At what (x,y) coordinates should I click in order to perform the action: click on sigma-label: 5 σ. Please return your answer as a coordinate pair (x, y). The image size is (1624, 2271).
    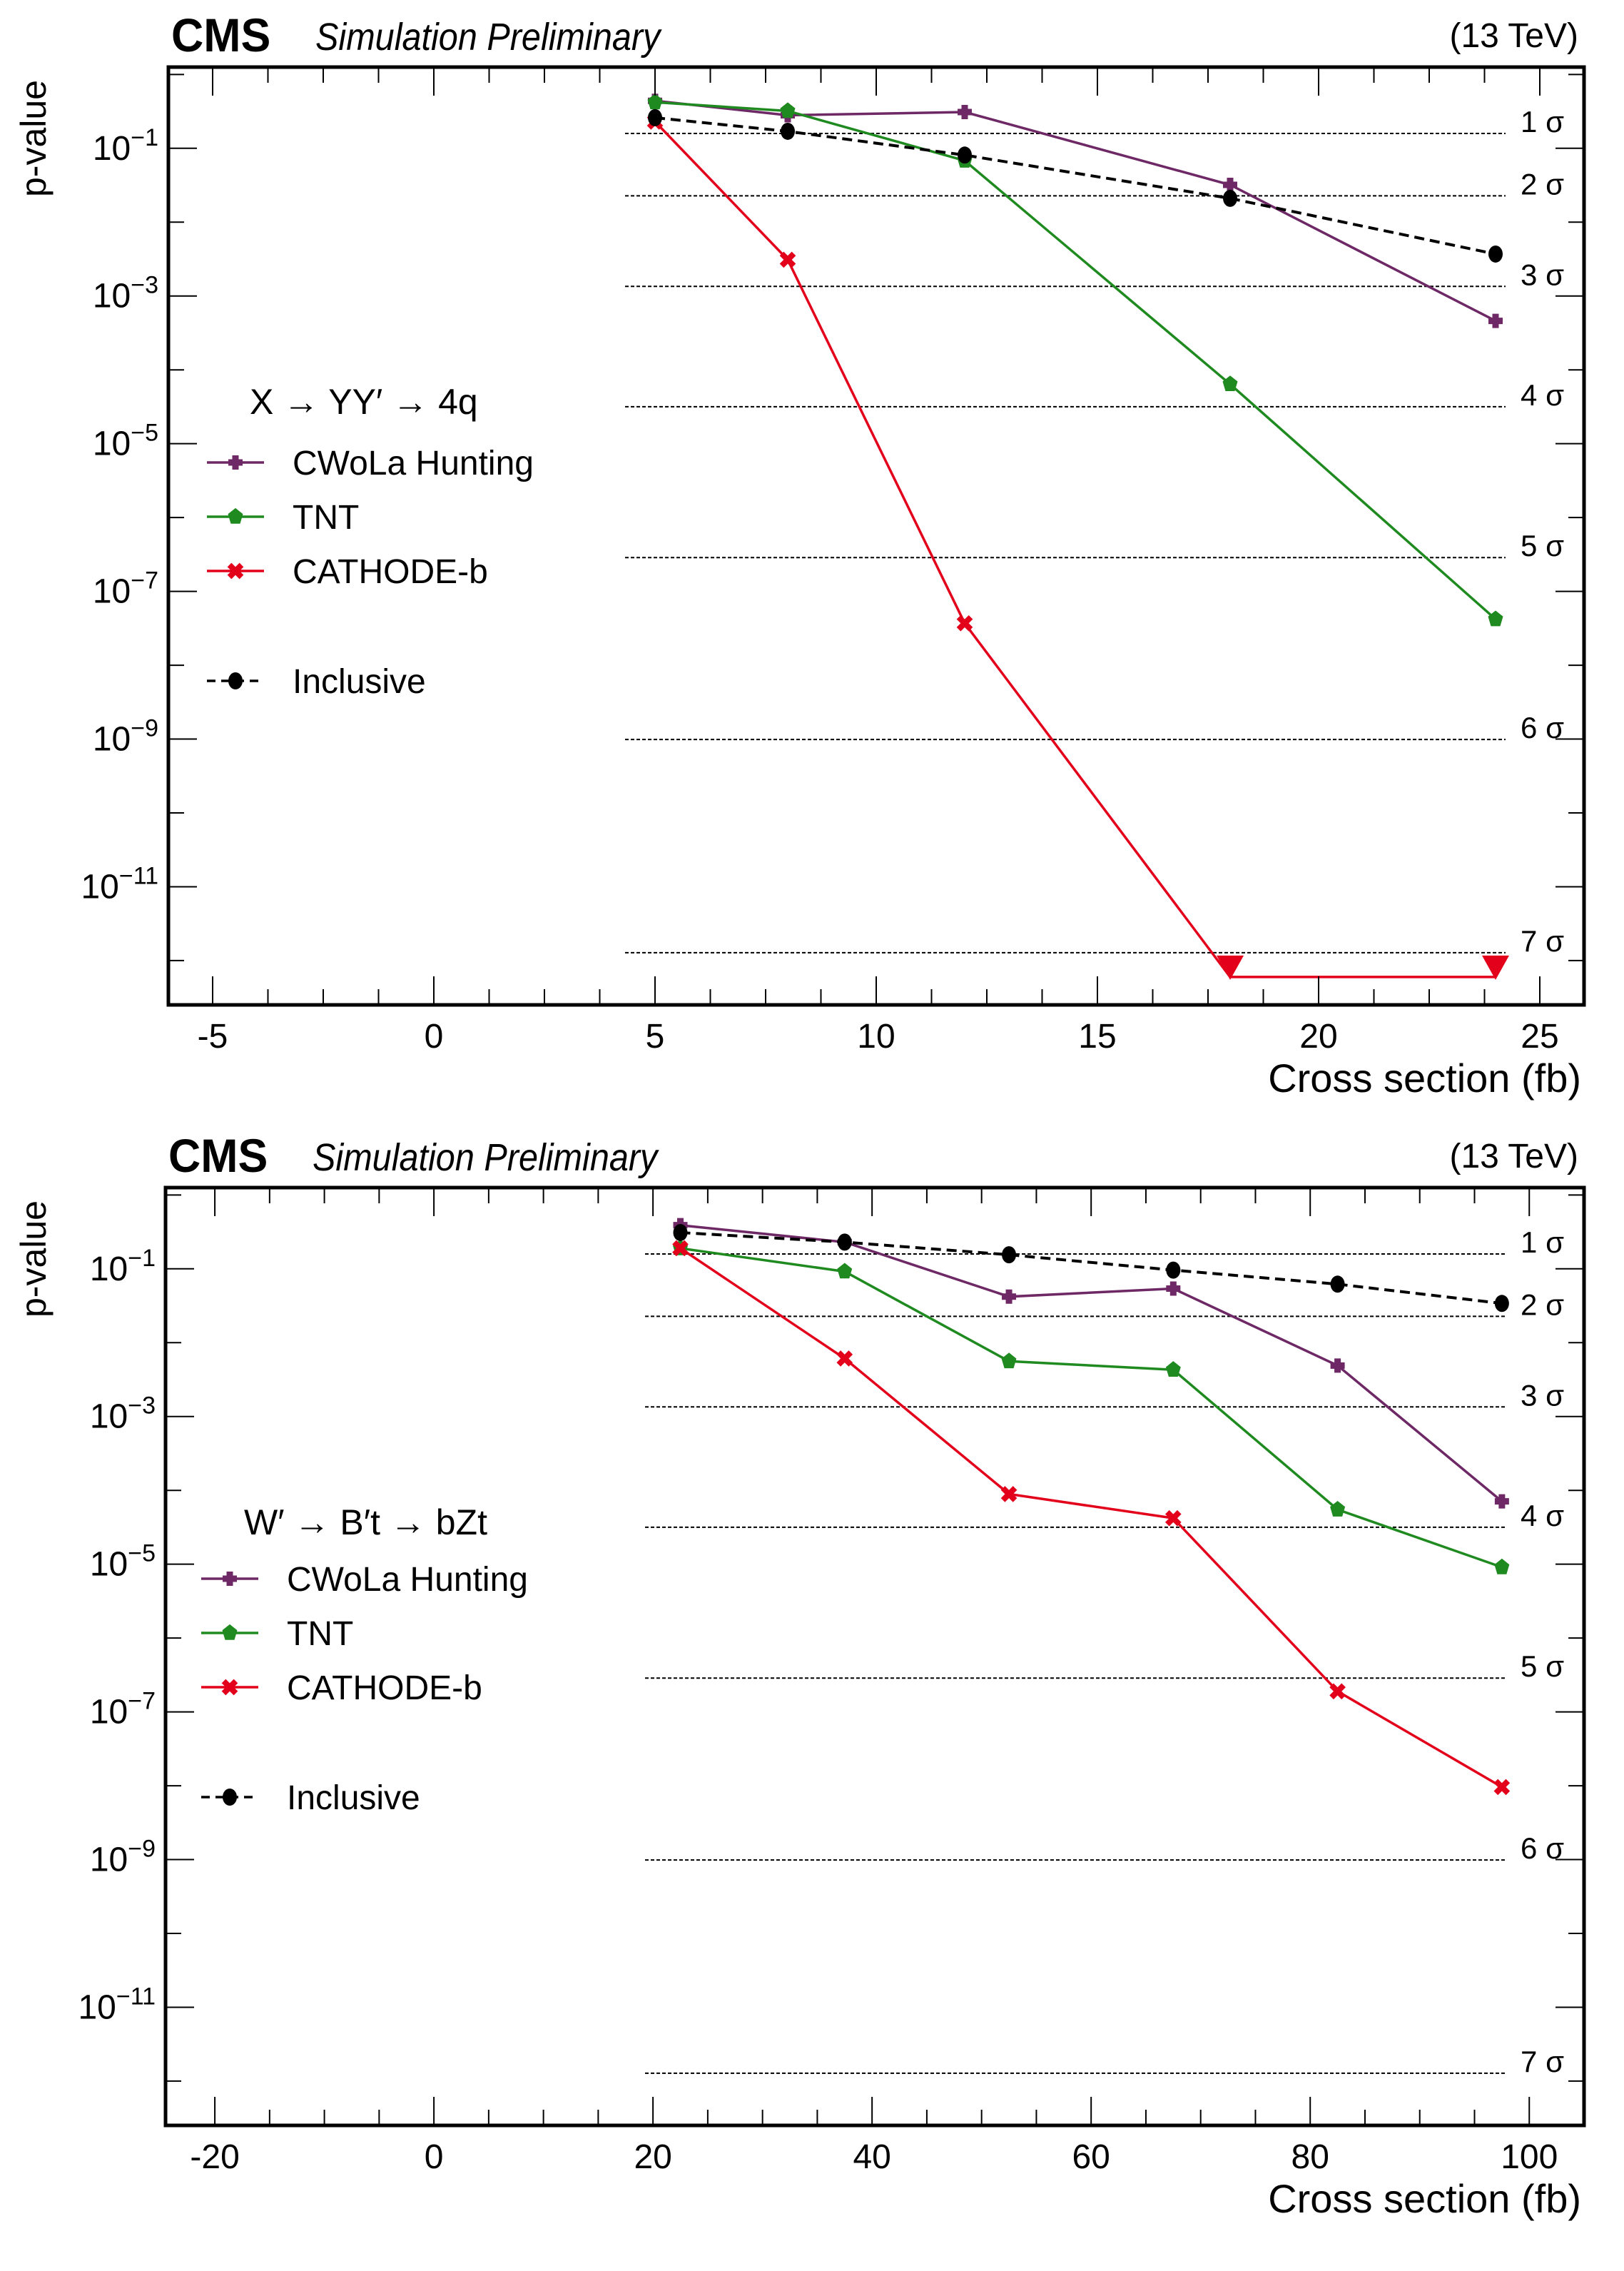
    Looking at the image, I should click on (1542, 545).